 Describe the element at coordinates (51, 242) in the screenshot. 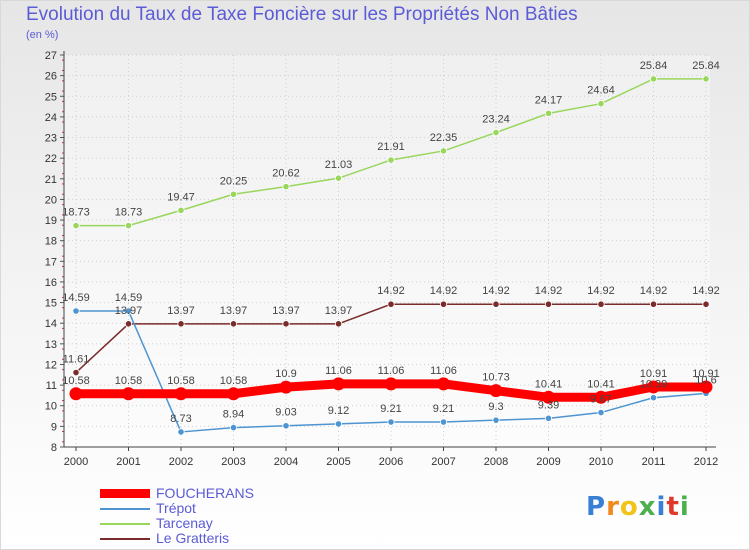

I see `y-tick-label: 18` at that location.